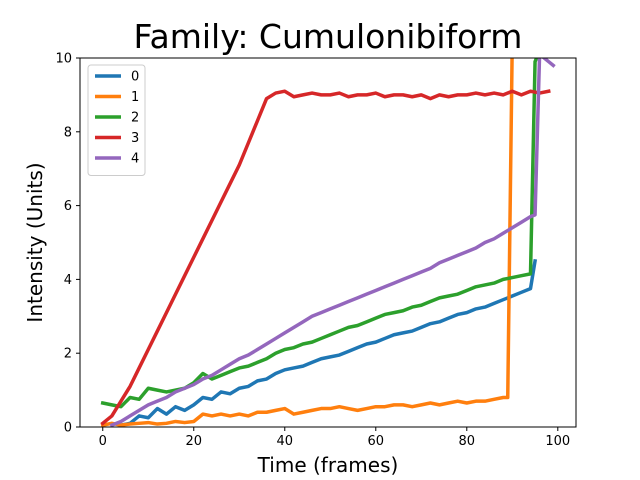 This screenshot has height=480, width=640. What do you see at coordinates (135, 77) in the screenshot?
I see `legend-label-0: 0` at bounding box center [135, 77].